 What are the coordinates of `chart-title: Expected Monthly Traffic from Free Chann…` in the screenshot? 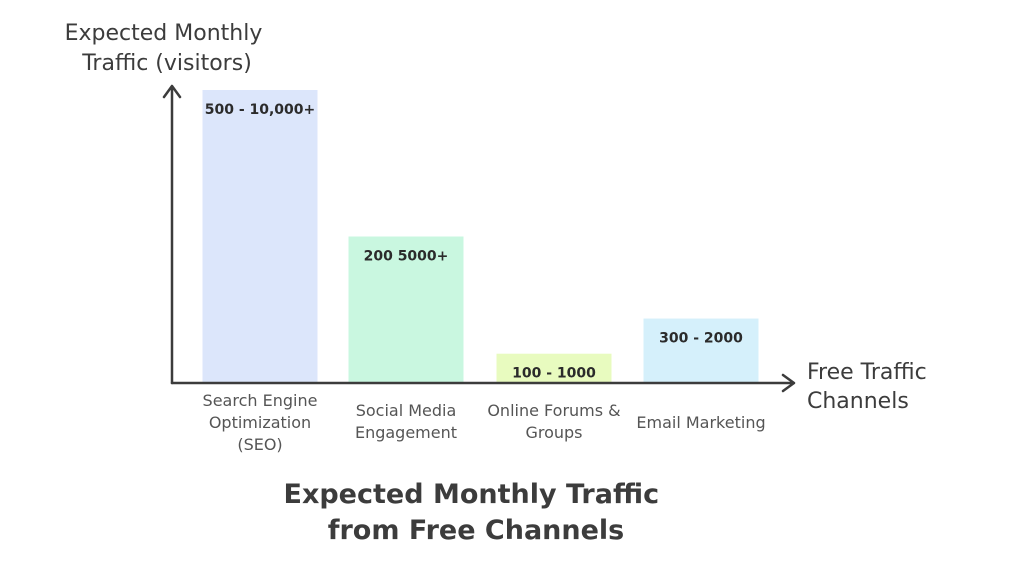 It's located at (476, 512).